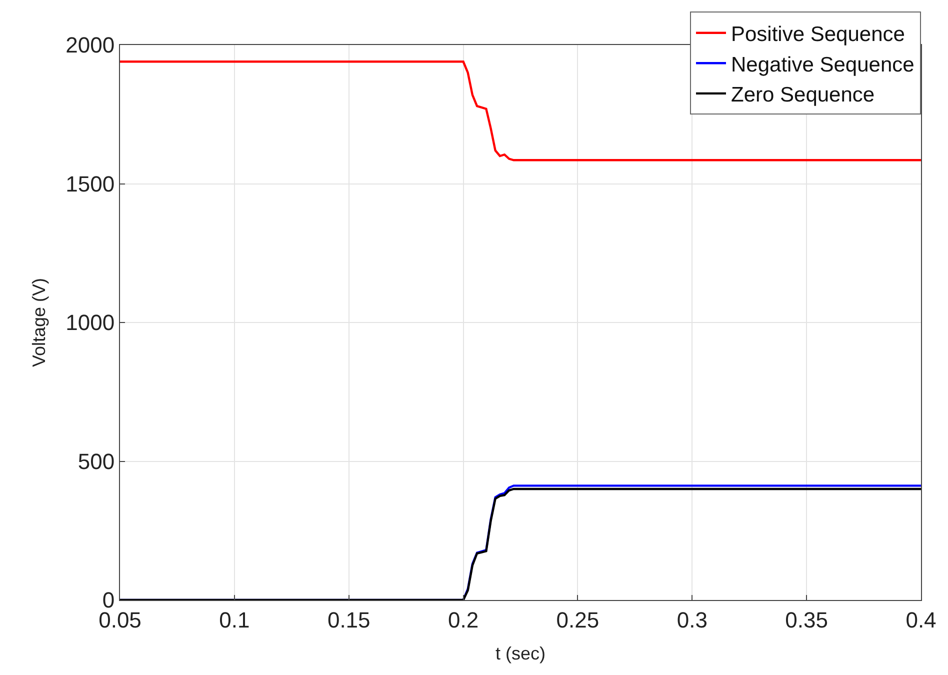  What do you see at coordinates (90, 323) in the screenshot?
I see `y-tick-label: 1000` at bounding box center [90, 323].